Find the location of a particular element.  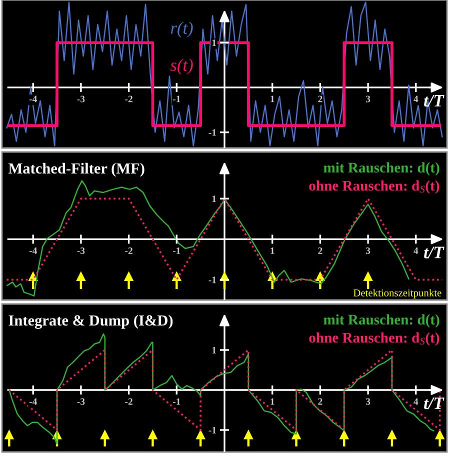

text: Matched-Filter (MF) is located at coordinates (76, 169).